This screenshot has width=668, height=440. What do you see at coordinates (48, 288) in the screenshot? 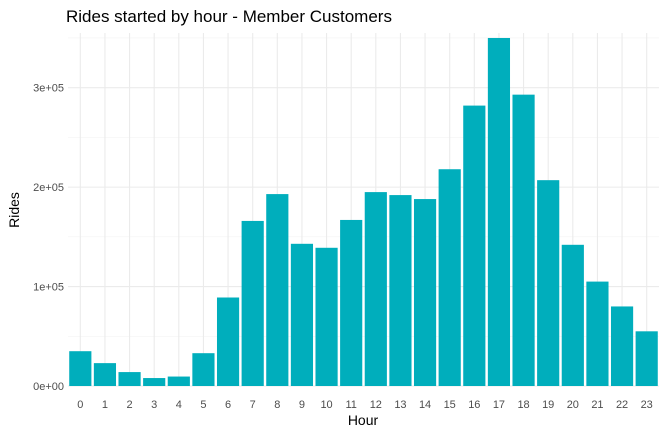
I see `y-tick-label: 1e+05` at bounding box center [48, 288].